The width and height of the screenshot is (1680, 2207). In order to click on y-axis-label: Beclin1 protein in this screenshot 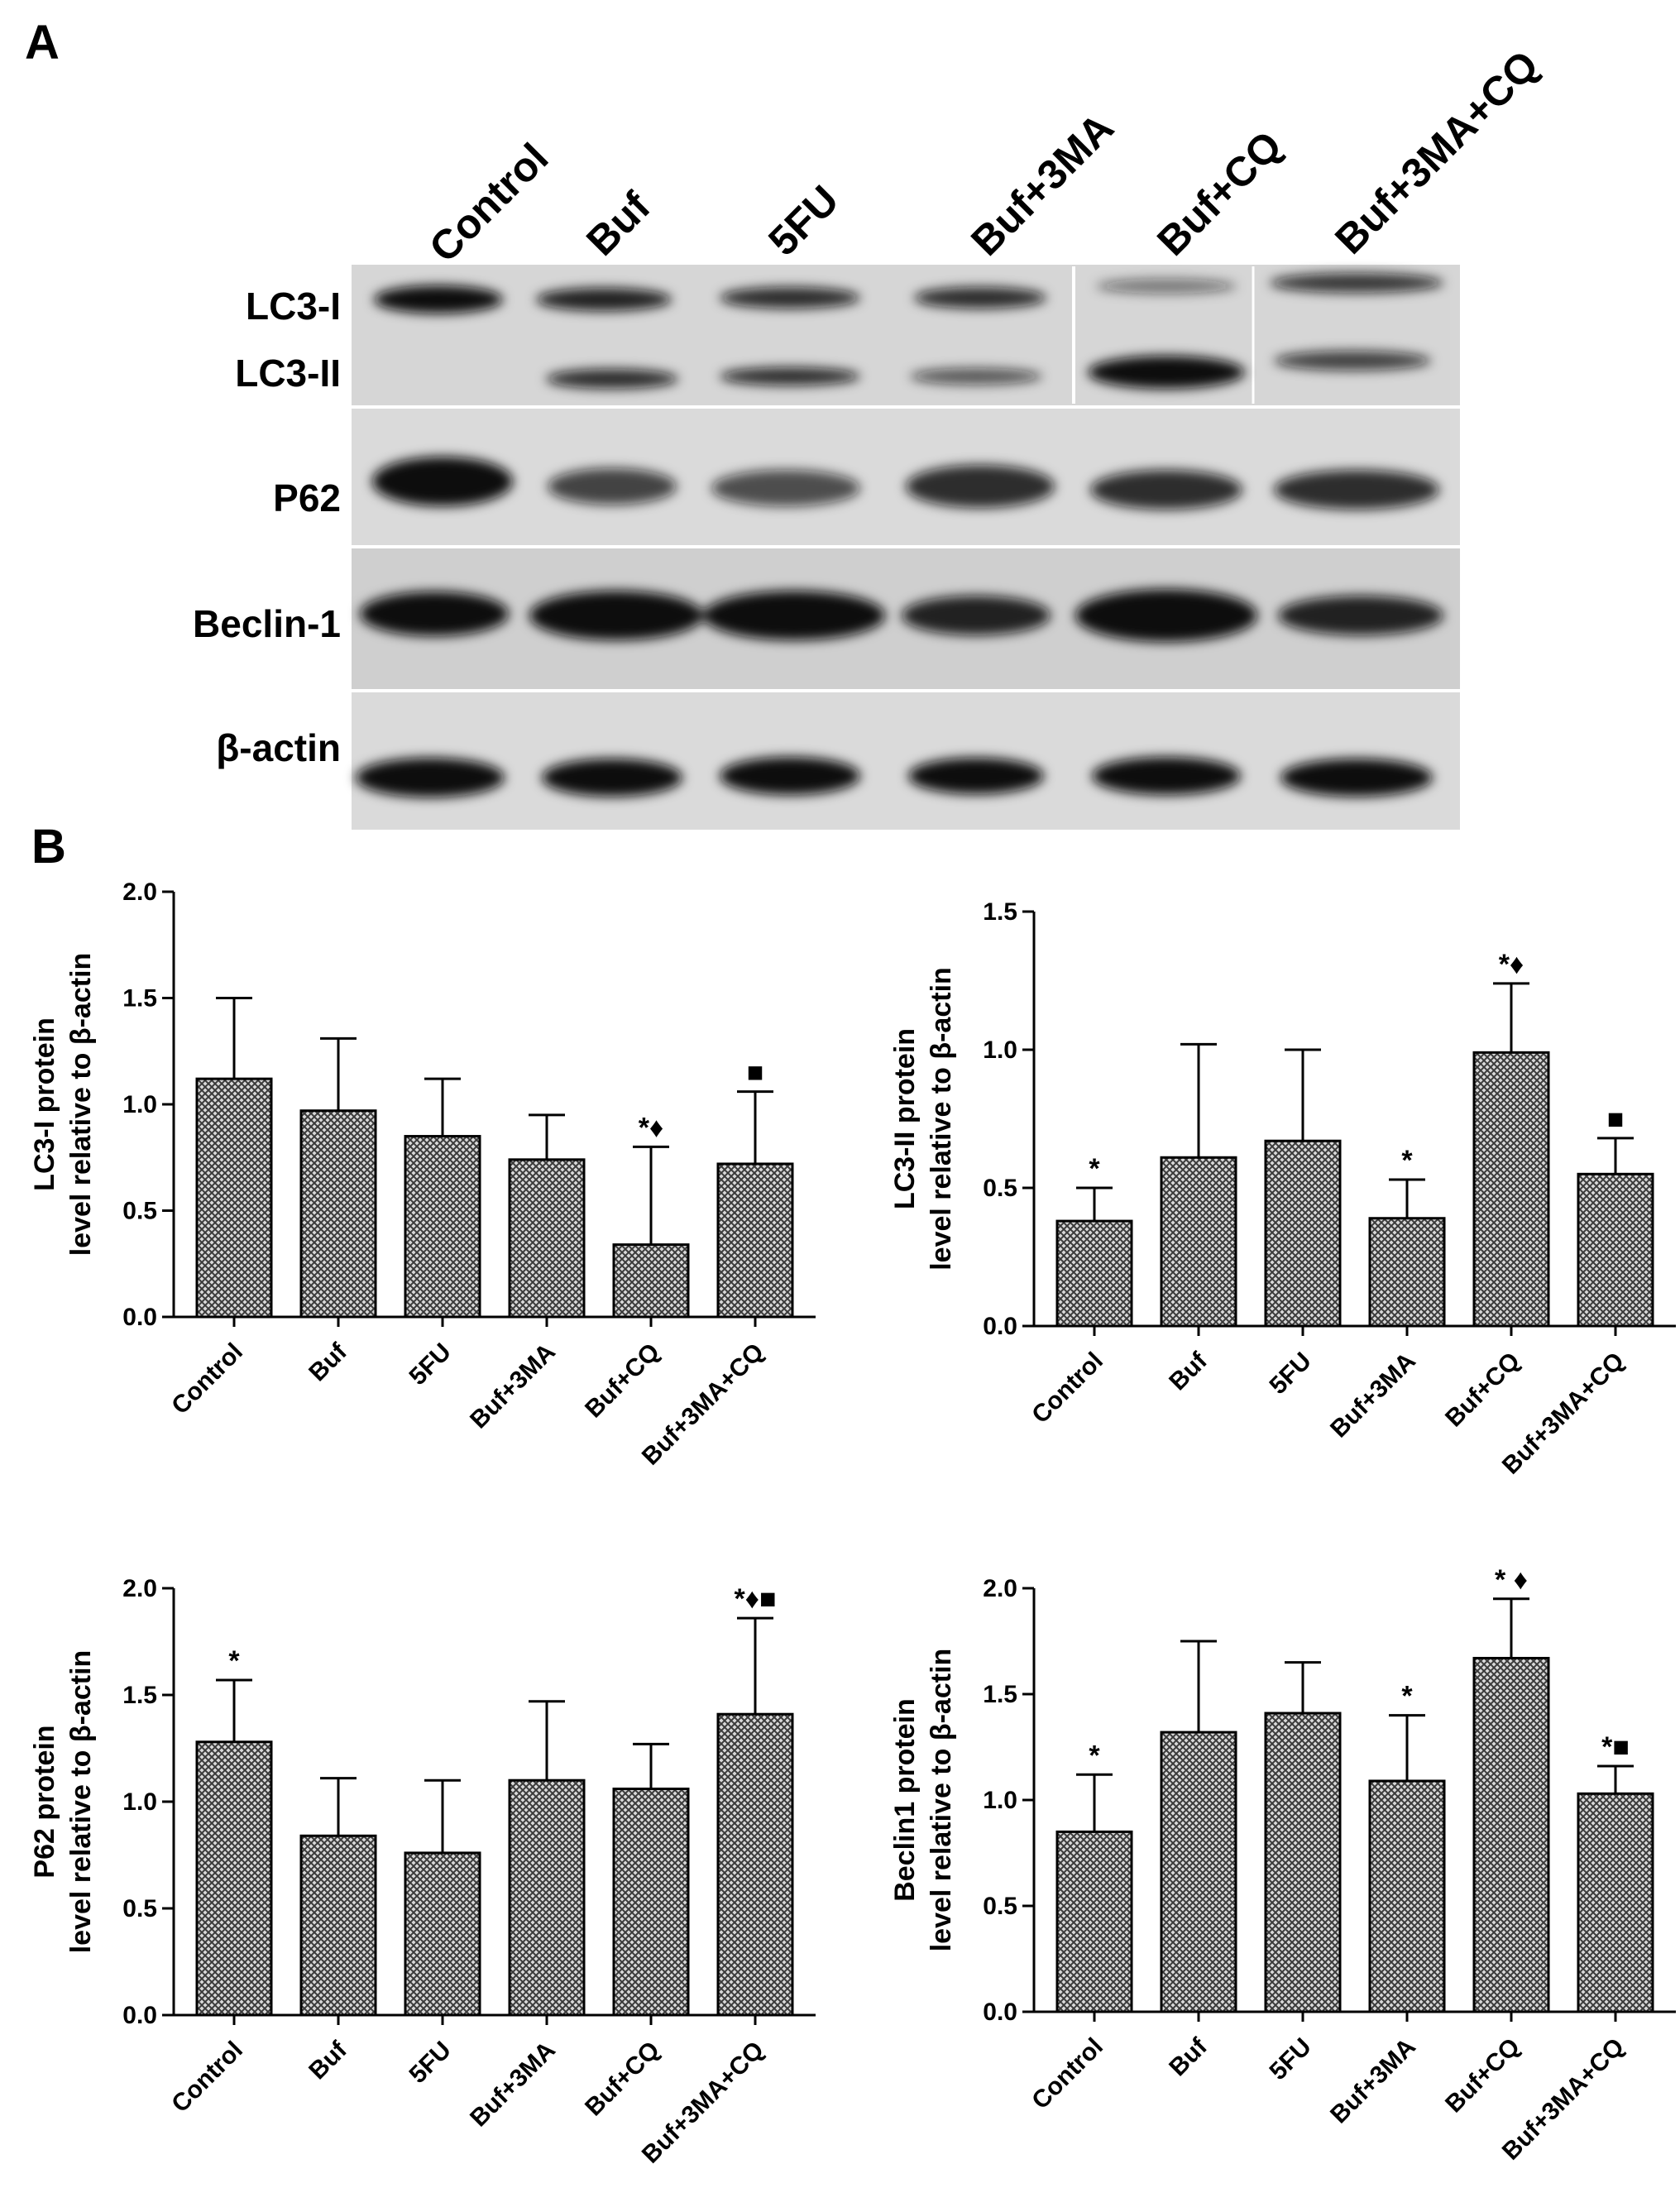, I will do `click(905, 1800)`.